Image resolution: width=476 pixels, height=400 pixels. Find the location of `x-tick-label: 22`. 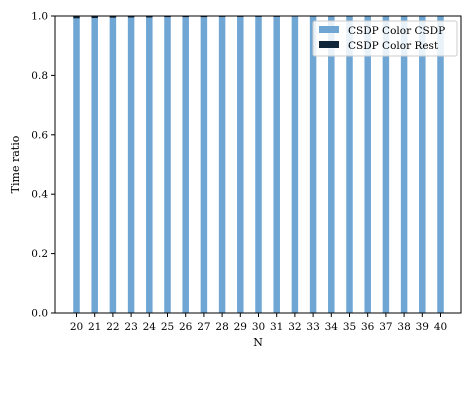

x-tick-label: 22 is located at coordinates (112, 327).